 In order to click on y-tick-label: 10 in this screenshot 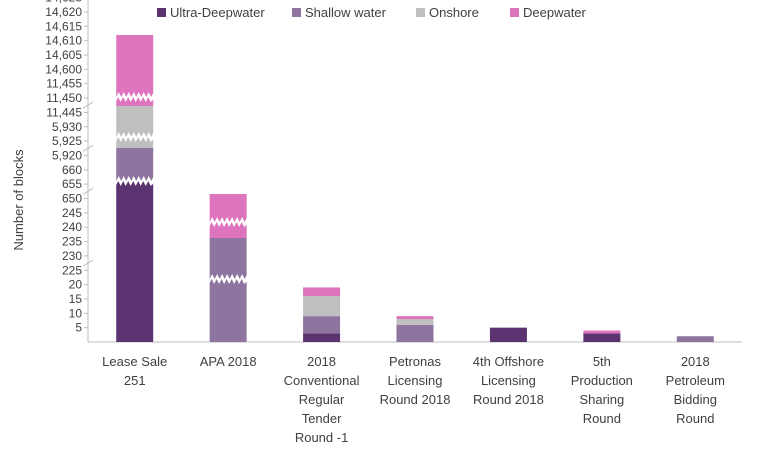, I will do `click(76, 313)`.